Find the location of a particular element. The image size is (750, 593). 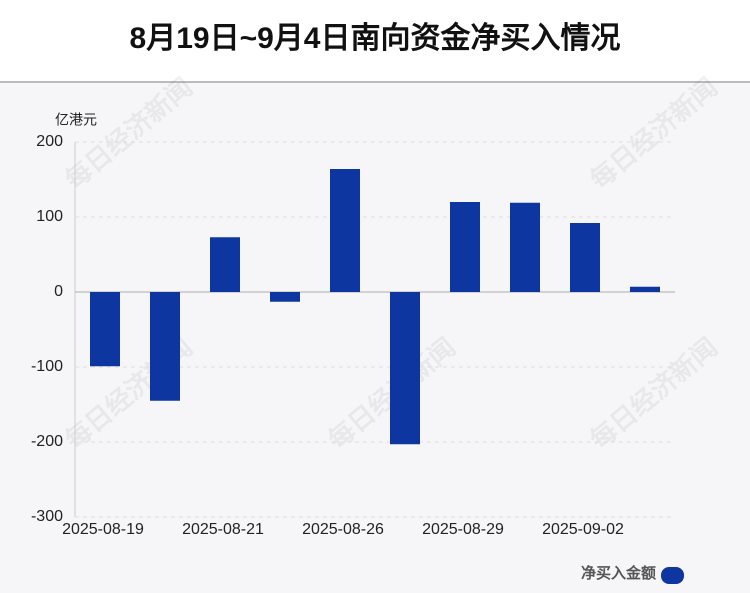

x-tick-label: 2025-08-29 is located at coordinates (463, 529).